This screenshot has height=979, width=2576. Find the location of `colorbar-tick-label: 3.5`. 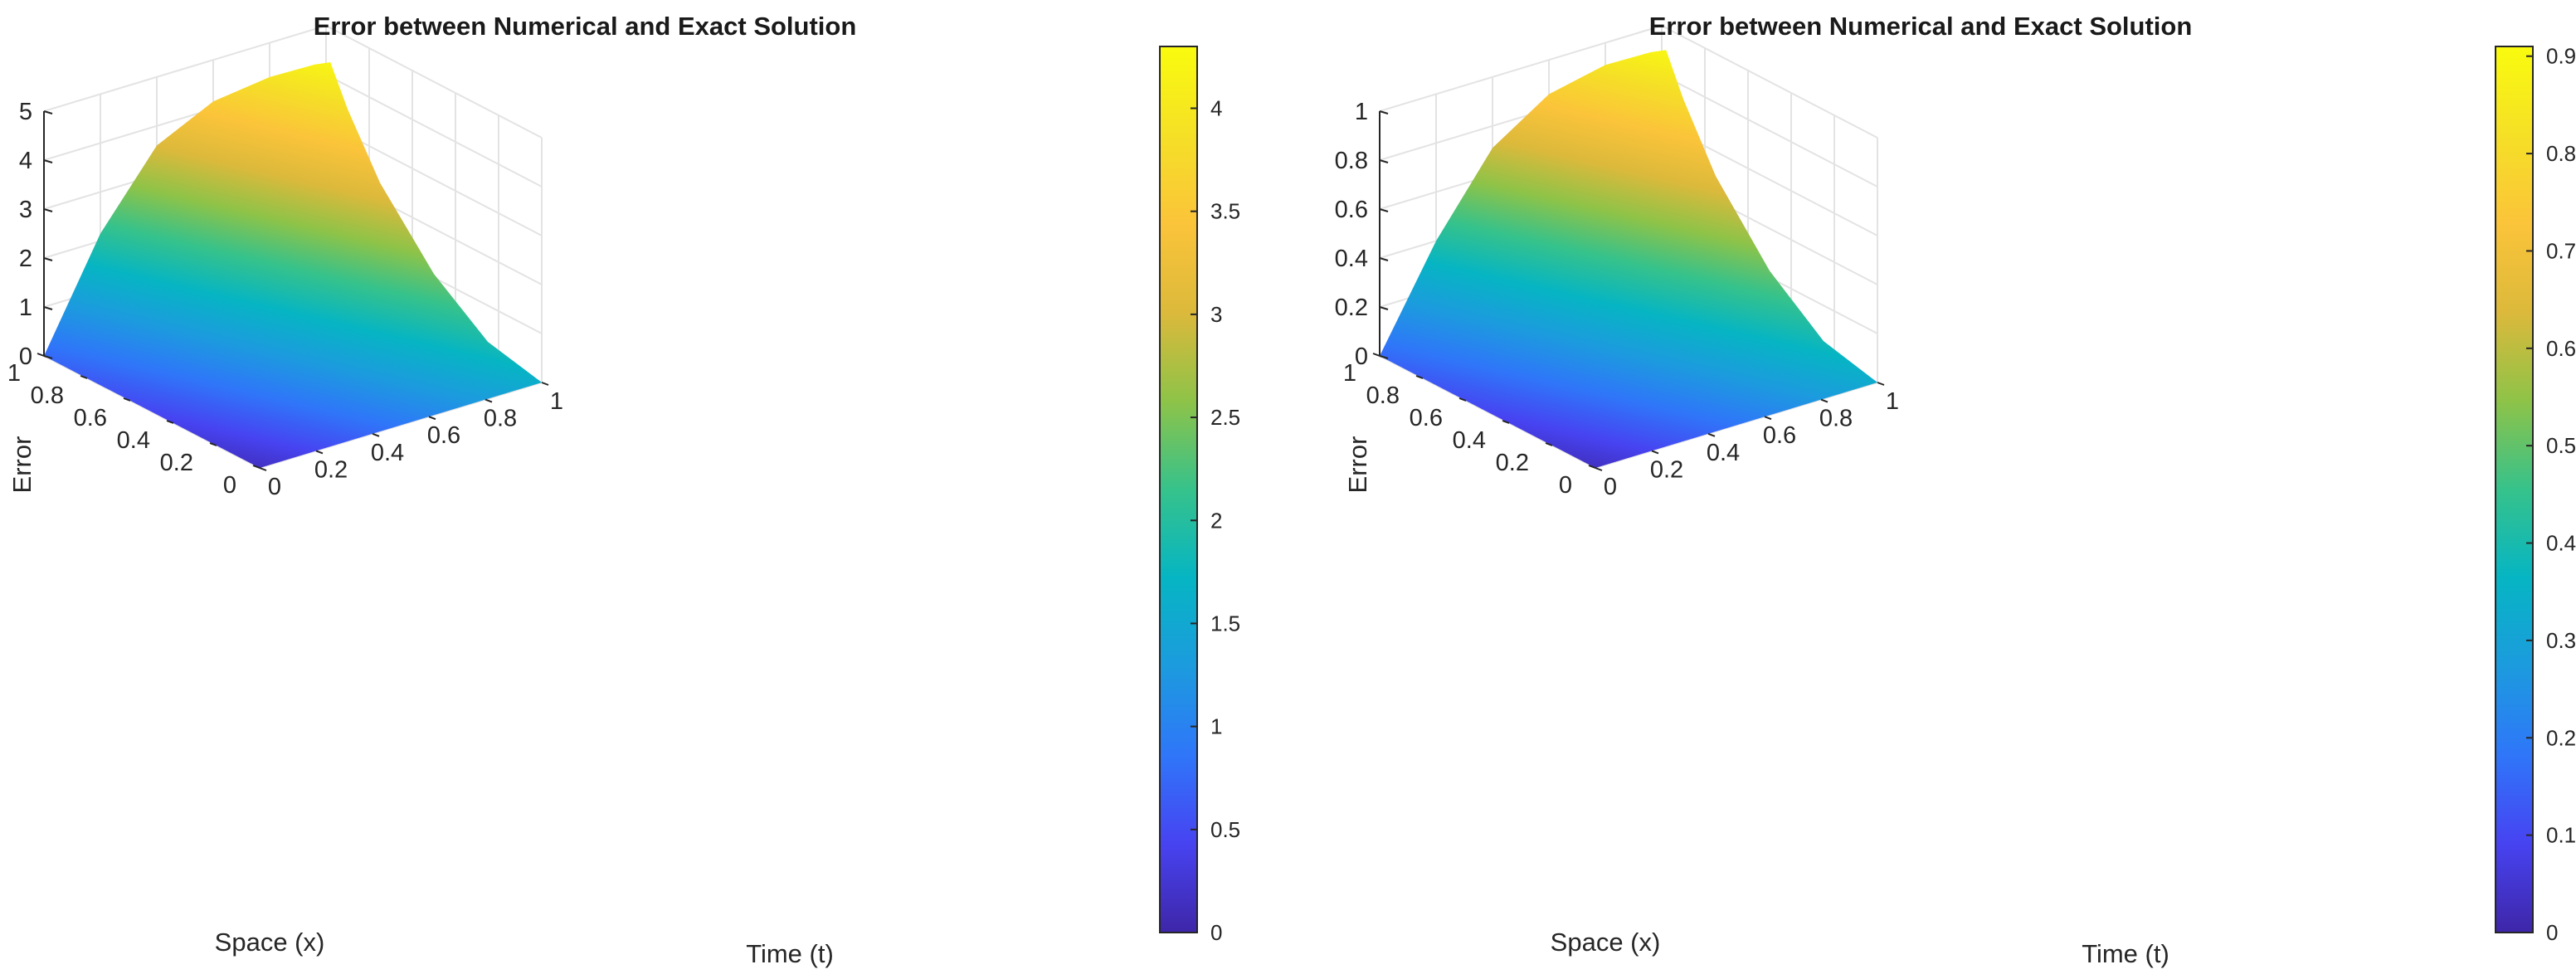

colorbar-tick-label: 3.5 is located at coordinates (1225, 211).